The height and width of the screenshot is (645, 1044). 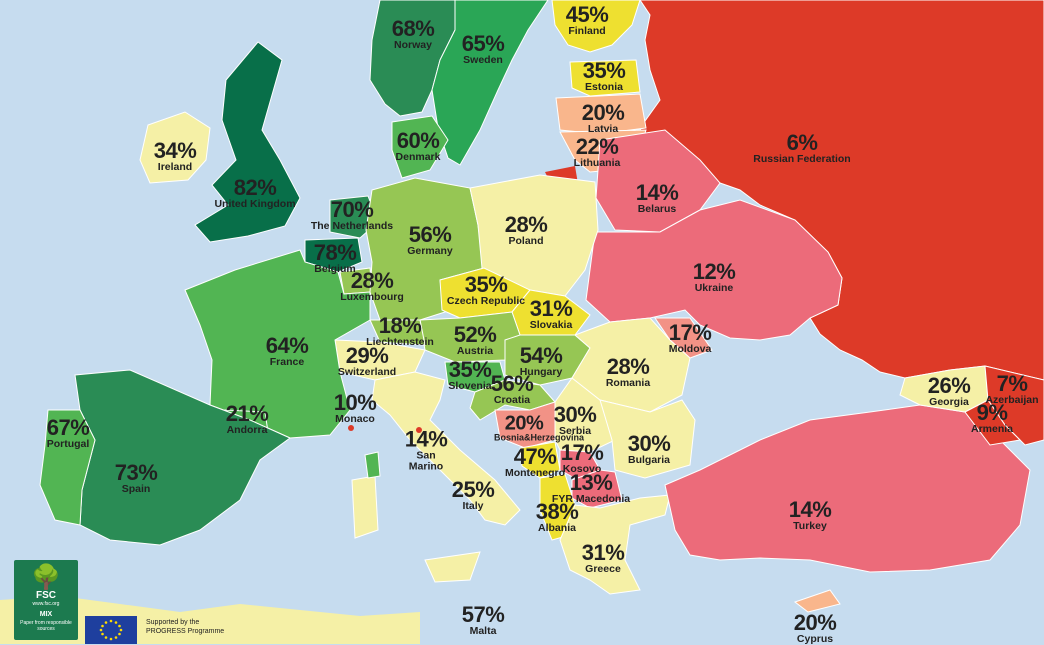 I want to click on region-cyprus, so click(x=817, y=601).